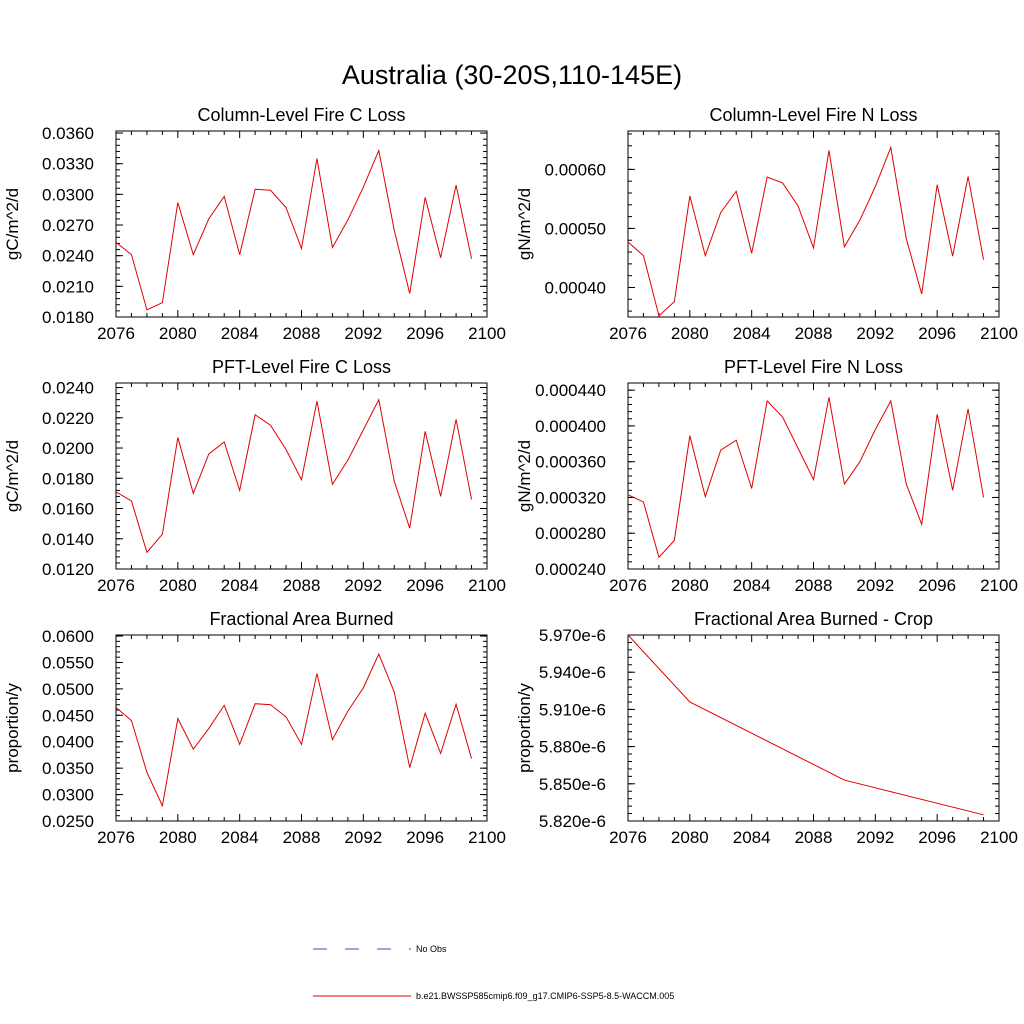 This screenshot has width=1024, height=1024. What do you see at coordinates (813, 115) in the screenshot?
I see `panel-title: Column-Level Fire N Loss` at bounding box center [813, 115].